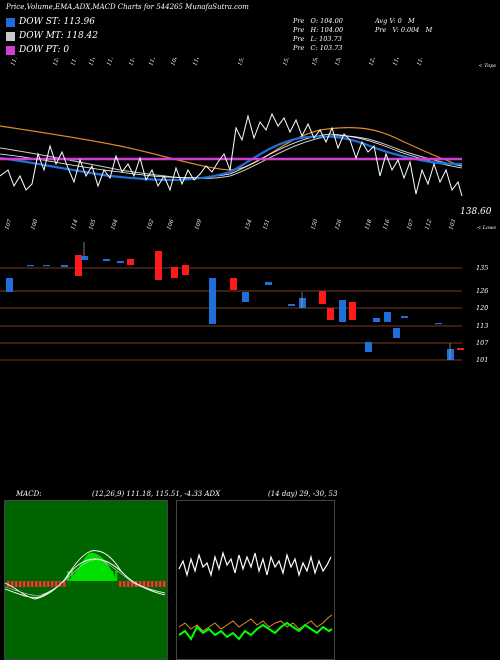 Image resolution: width=500 pixels, height=660 pixels. I want to click on dow-st-label: DOW ST: 113.96, so click(57, 22).